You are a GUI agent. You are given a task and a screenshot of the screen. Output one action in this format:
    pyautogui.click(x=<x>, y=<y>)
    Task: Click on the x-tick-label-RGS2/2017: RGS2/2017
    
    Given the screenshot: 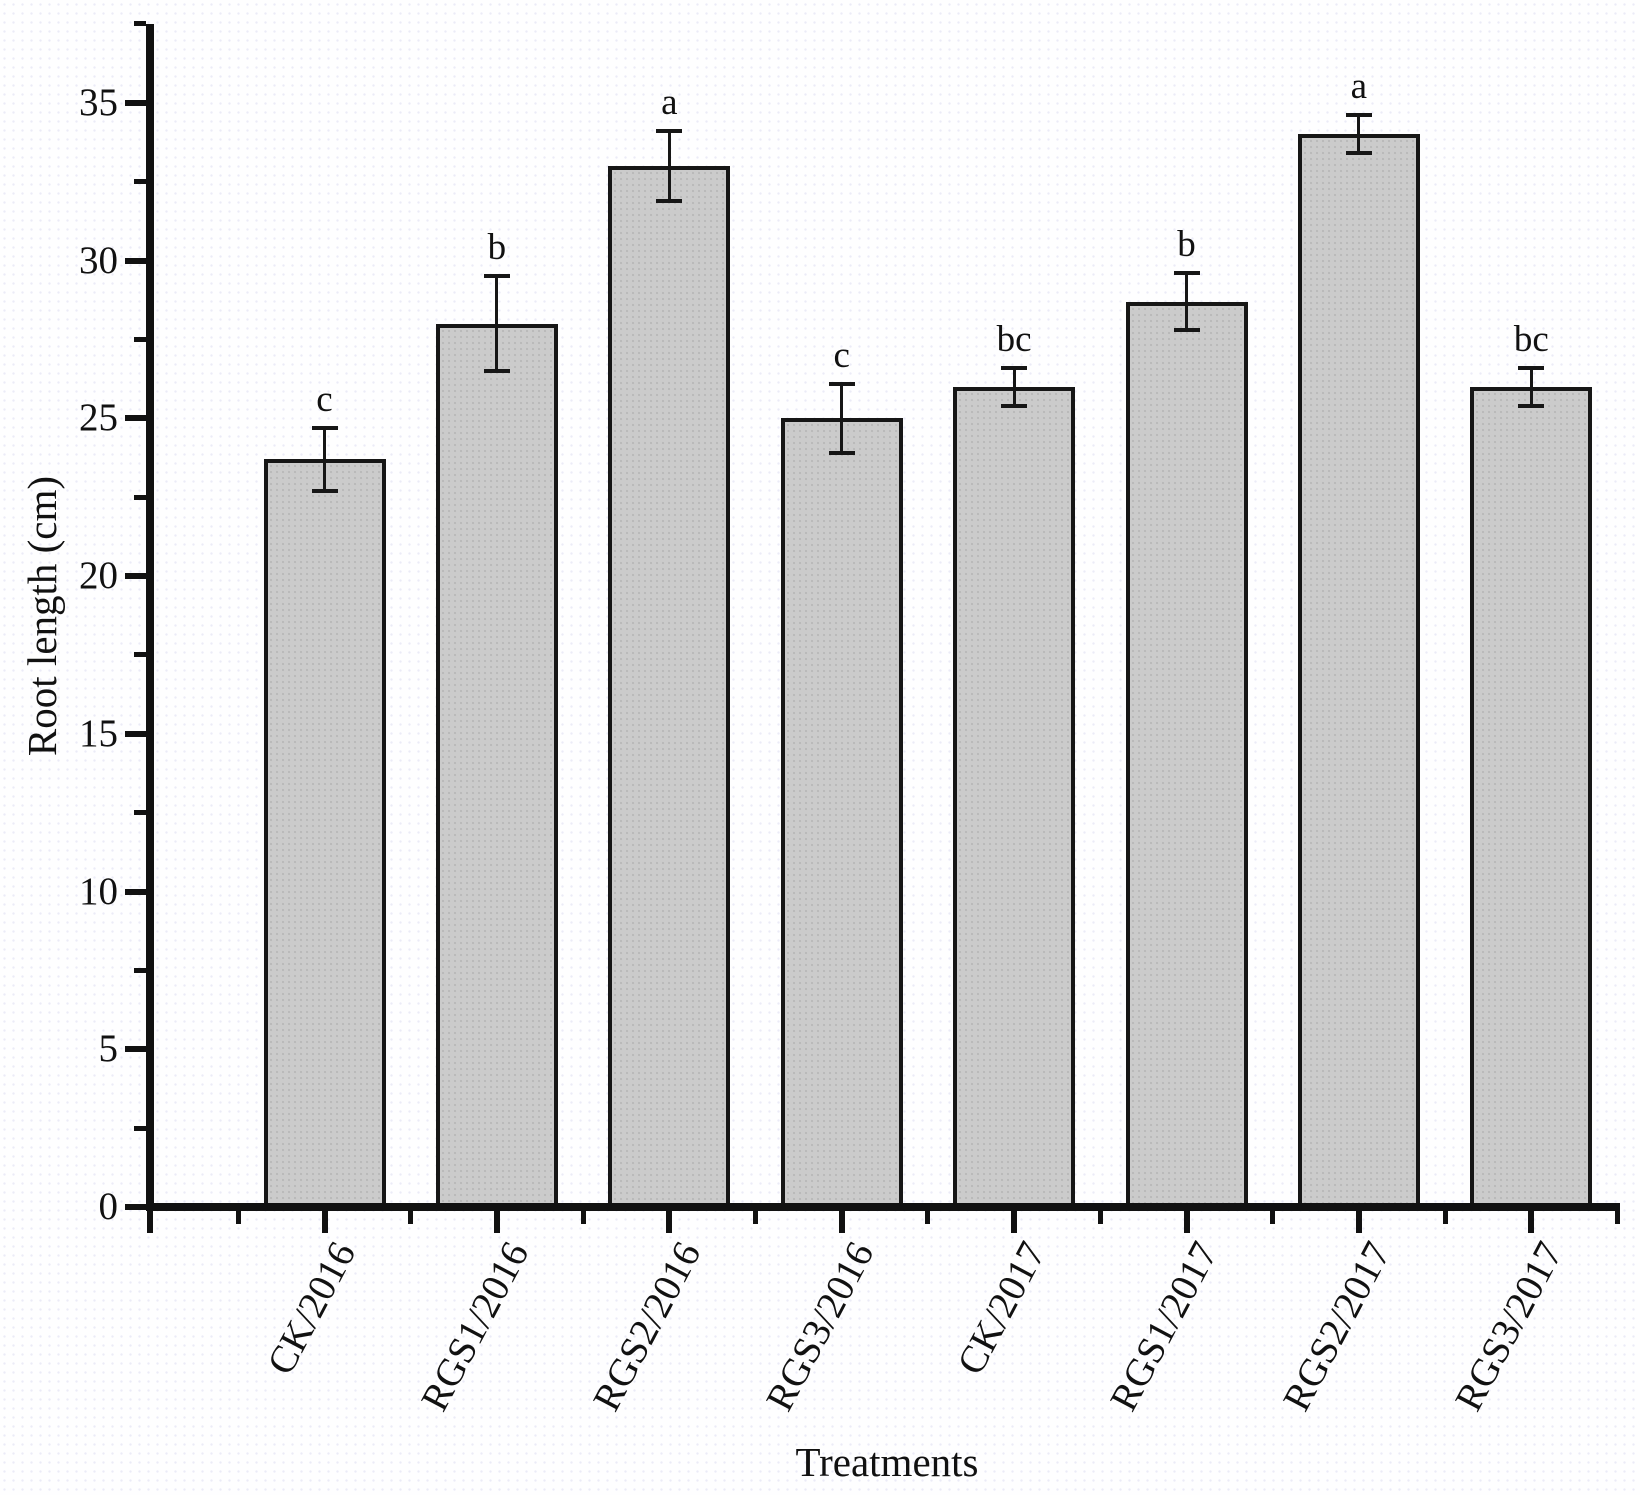 What is the action you would take?
    pyautogui.click(x=1337, y=1326)
    